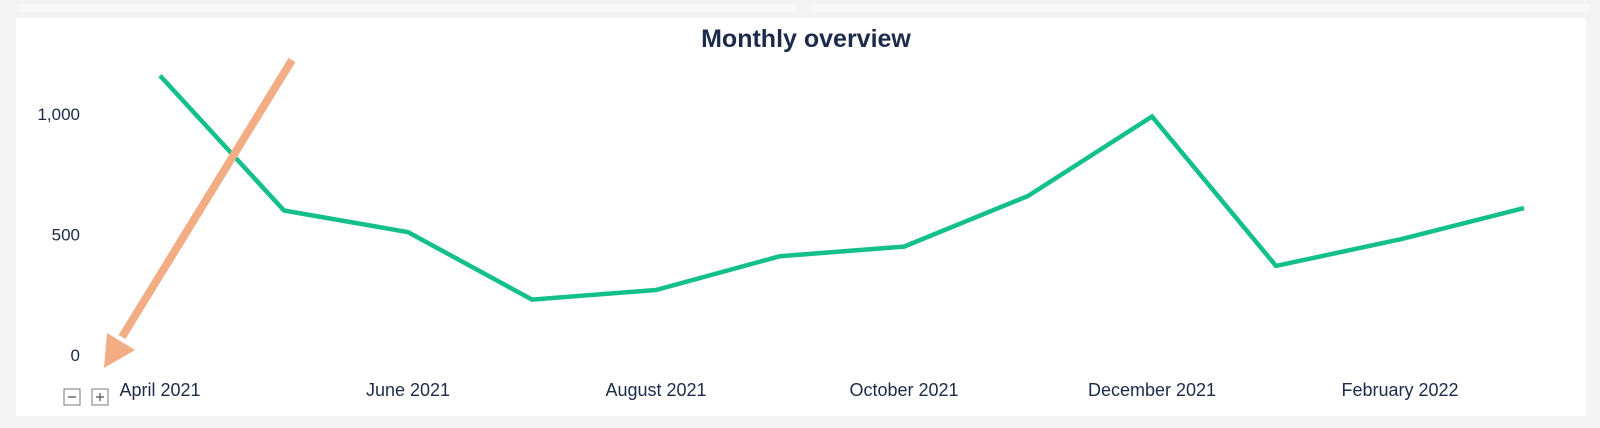 This screenshot has height=428, width=1600. I want to click on x-tick-label: February 2022, so click(1399, 390).